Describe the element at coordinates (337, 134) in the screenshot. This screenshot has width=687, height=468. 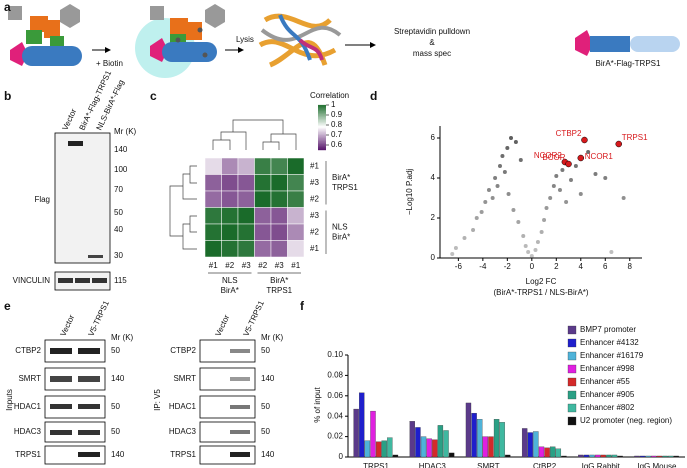
I see `colorbar-tick-label: 0.7` at that location.